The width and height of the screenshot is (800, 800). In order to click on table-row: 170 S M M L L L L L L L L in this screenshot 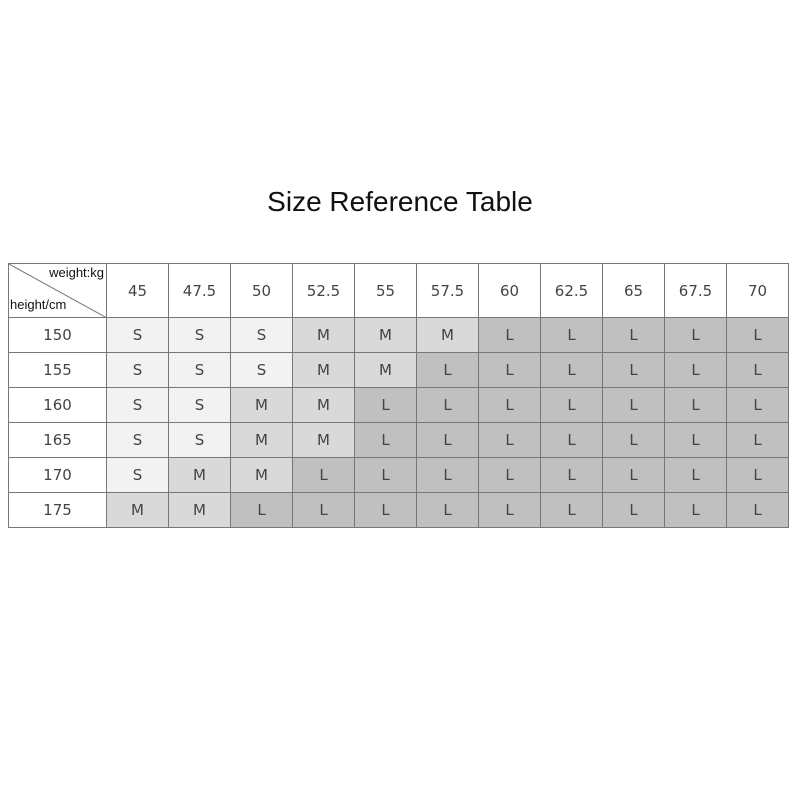, I will do `click(398, 475)`.